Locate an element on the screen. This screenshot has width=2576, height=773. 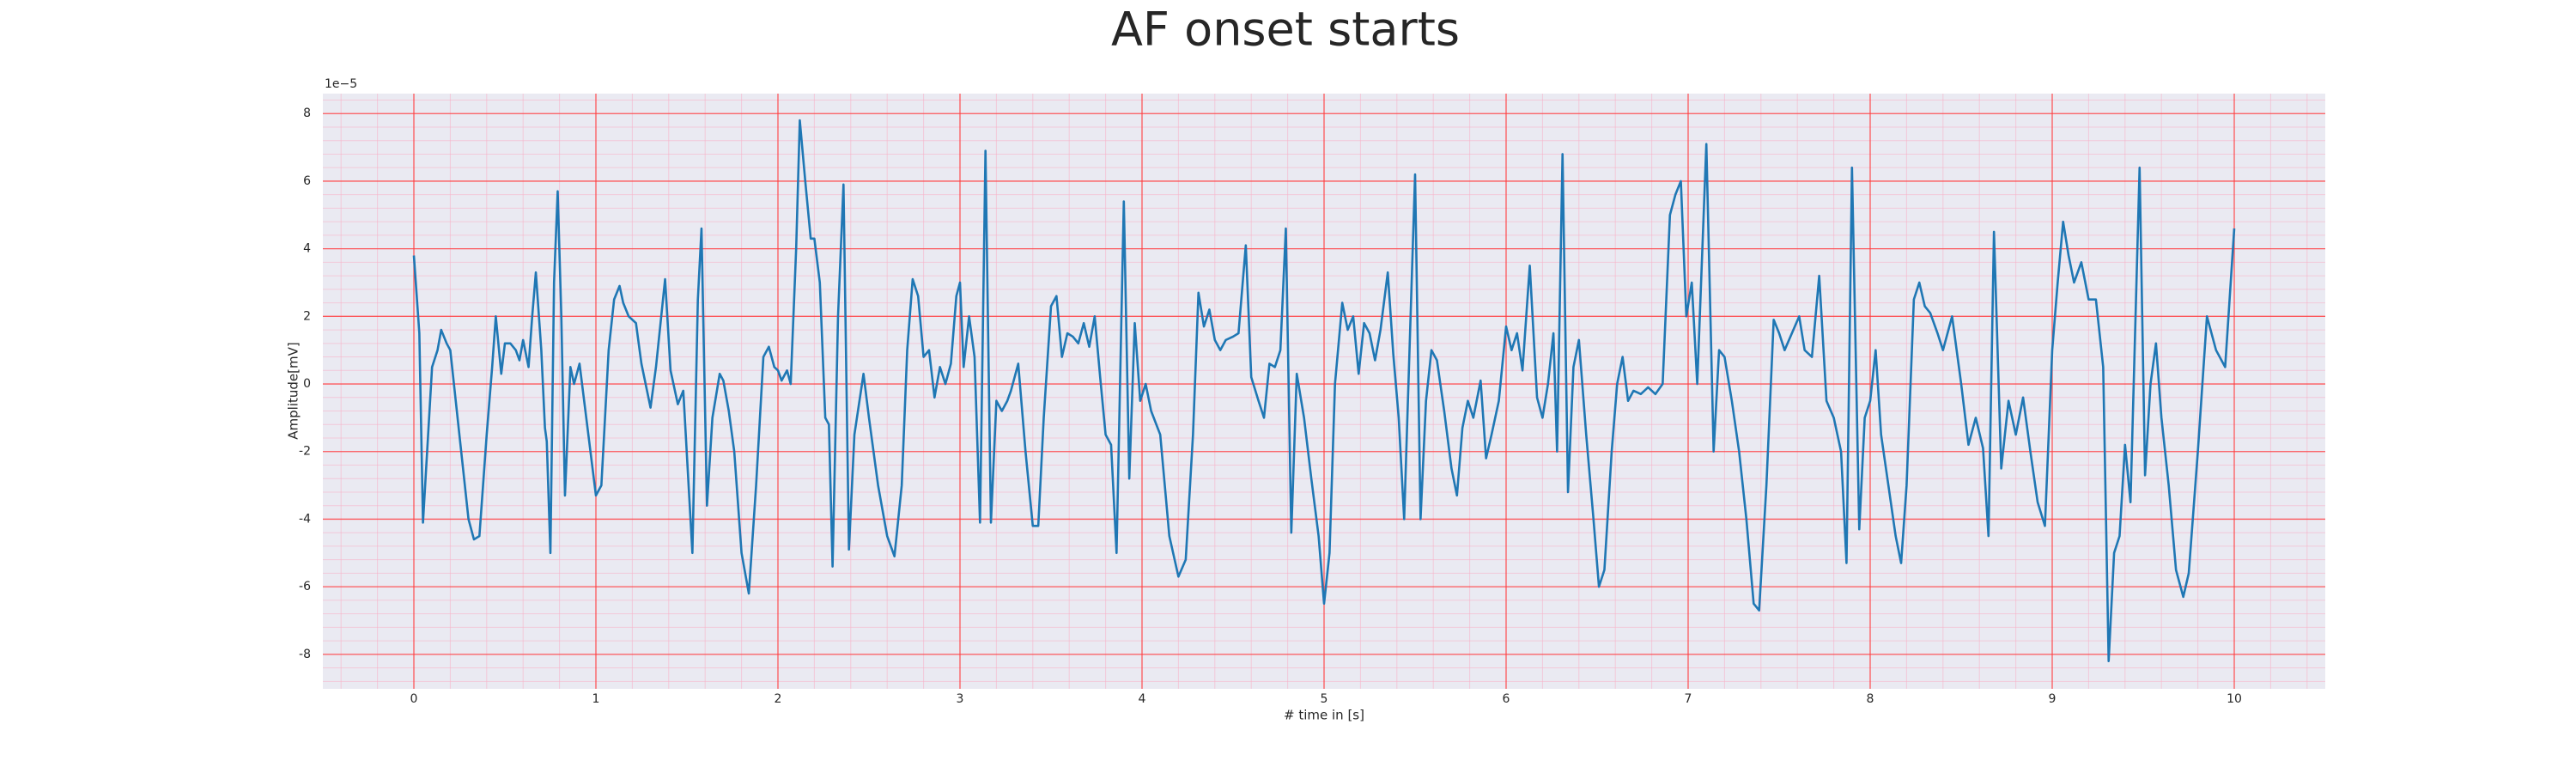
x-tick-label: 10 is located at coordinates (2234, 699).